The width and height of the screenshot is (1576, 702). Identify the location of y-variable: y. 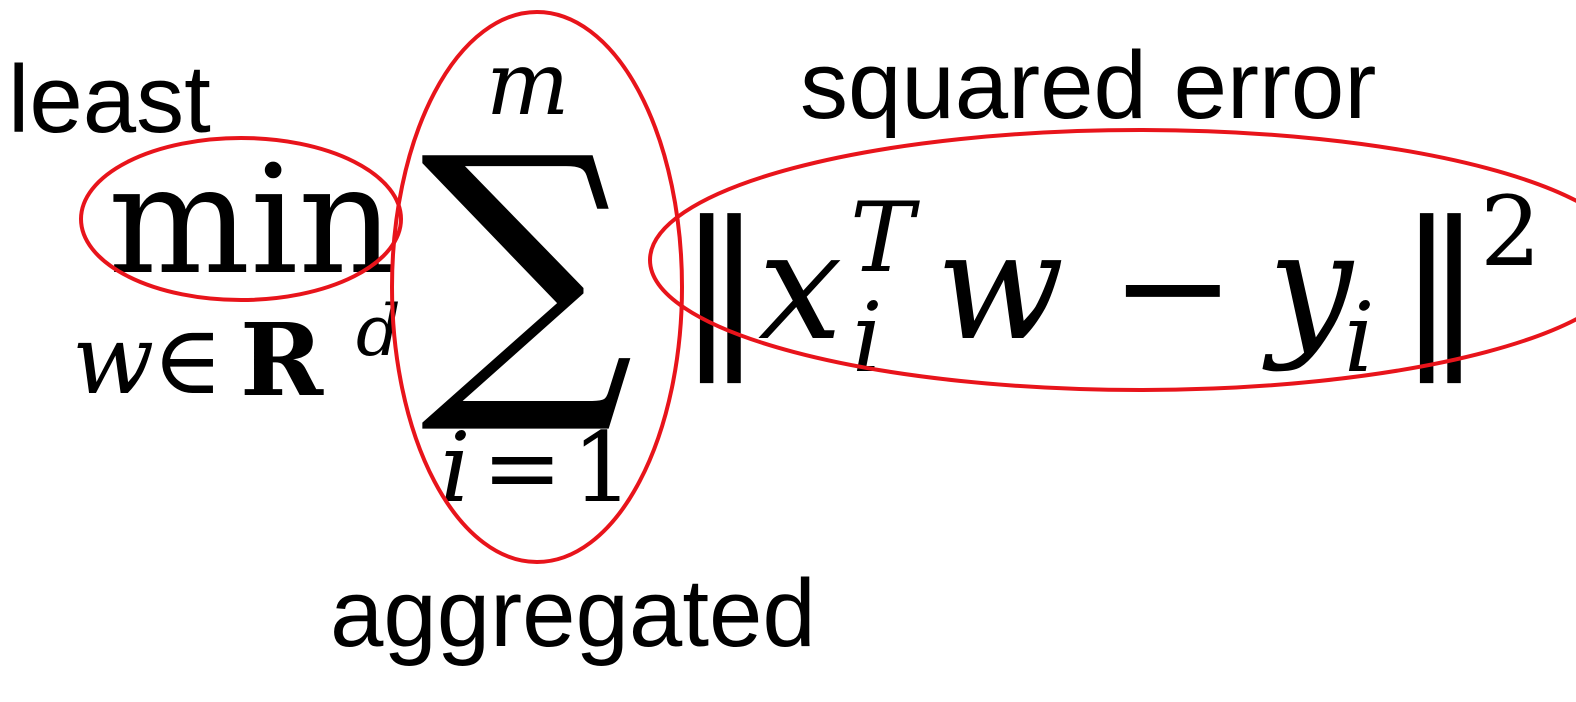
(1310, 287).